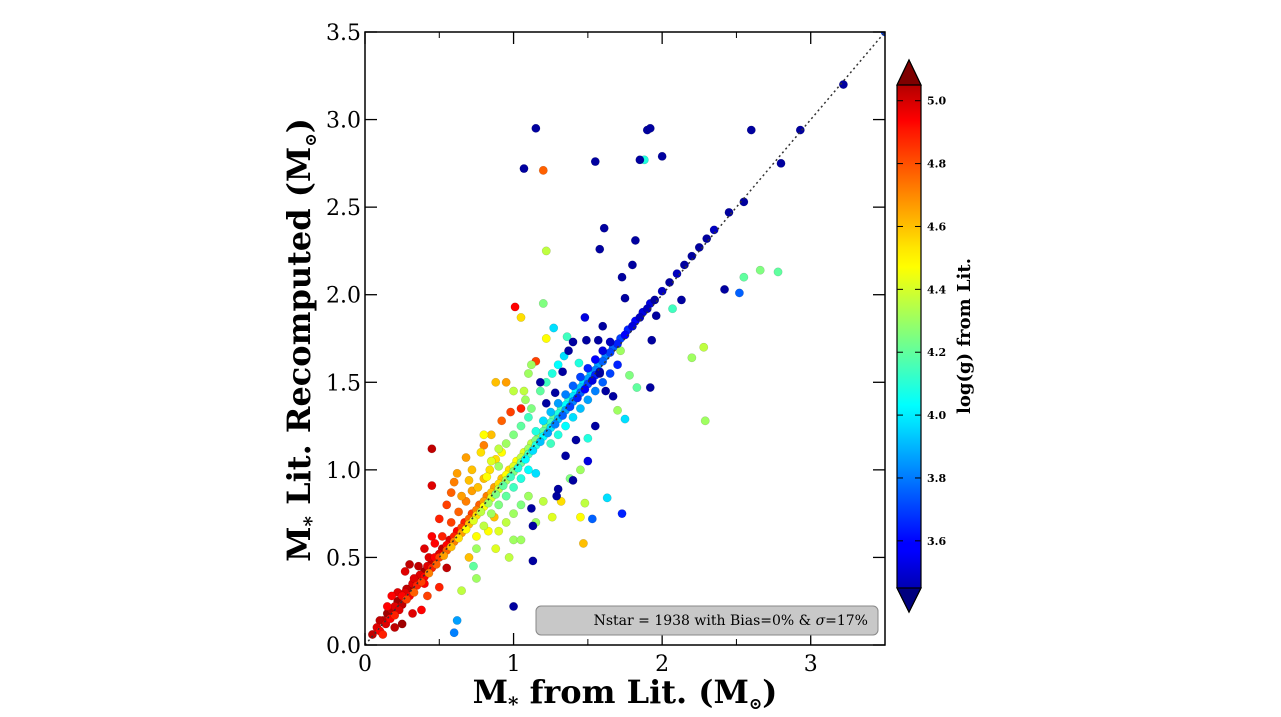 The height and width of the screenshot is (717, 1281). I want to click on colorbar-ticks: 3.6 3.8 4.0 4.2 4.4 4.6 4.8 5.0, so click(921, 321).